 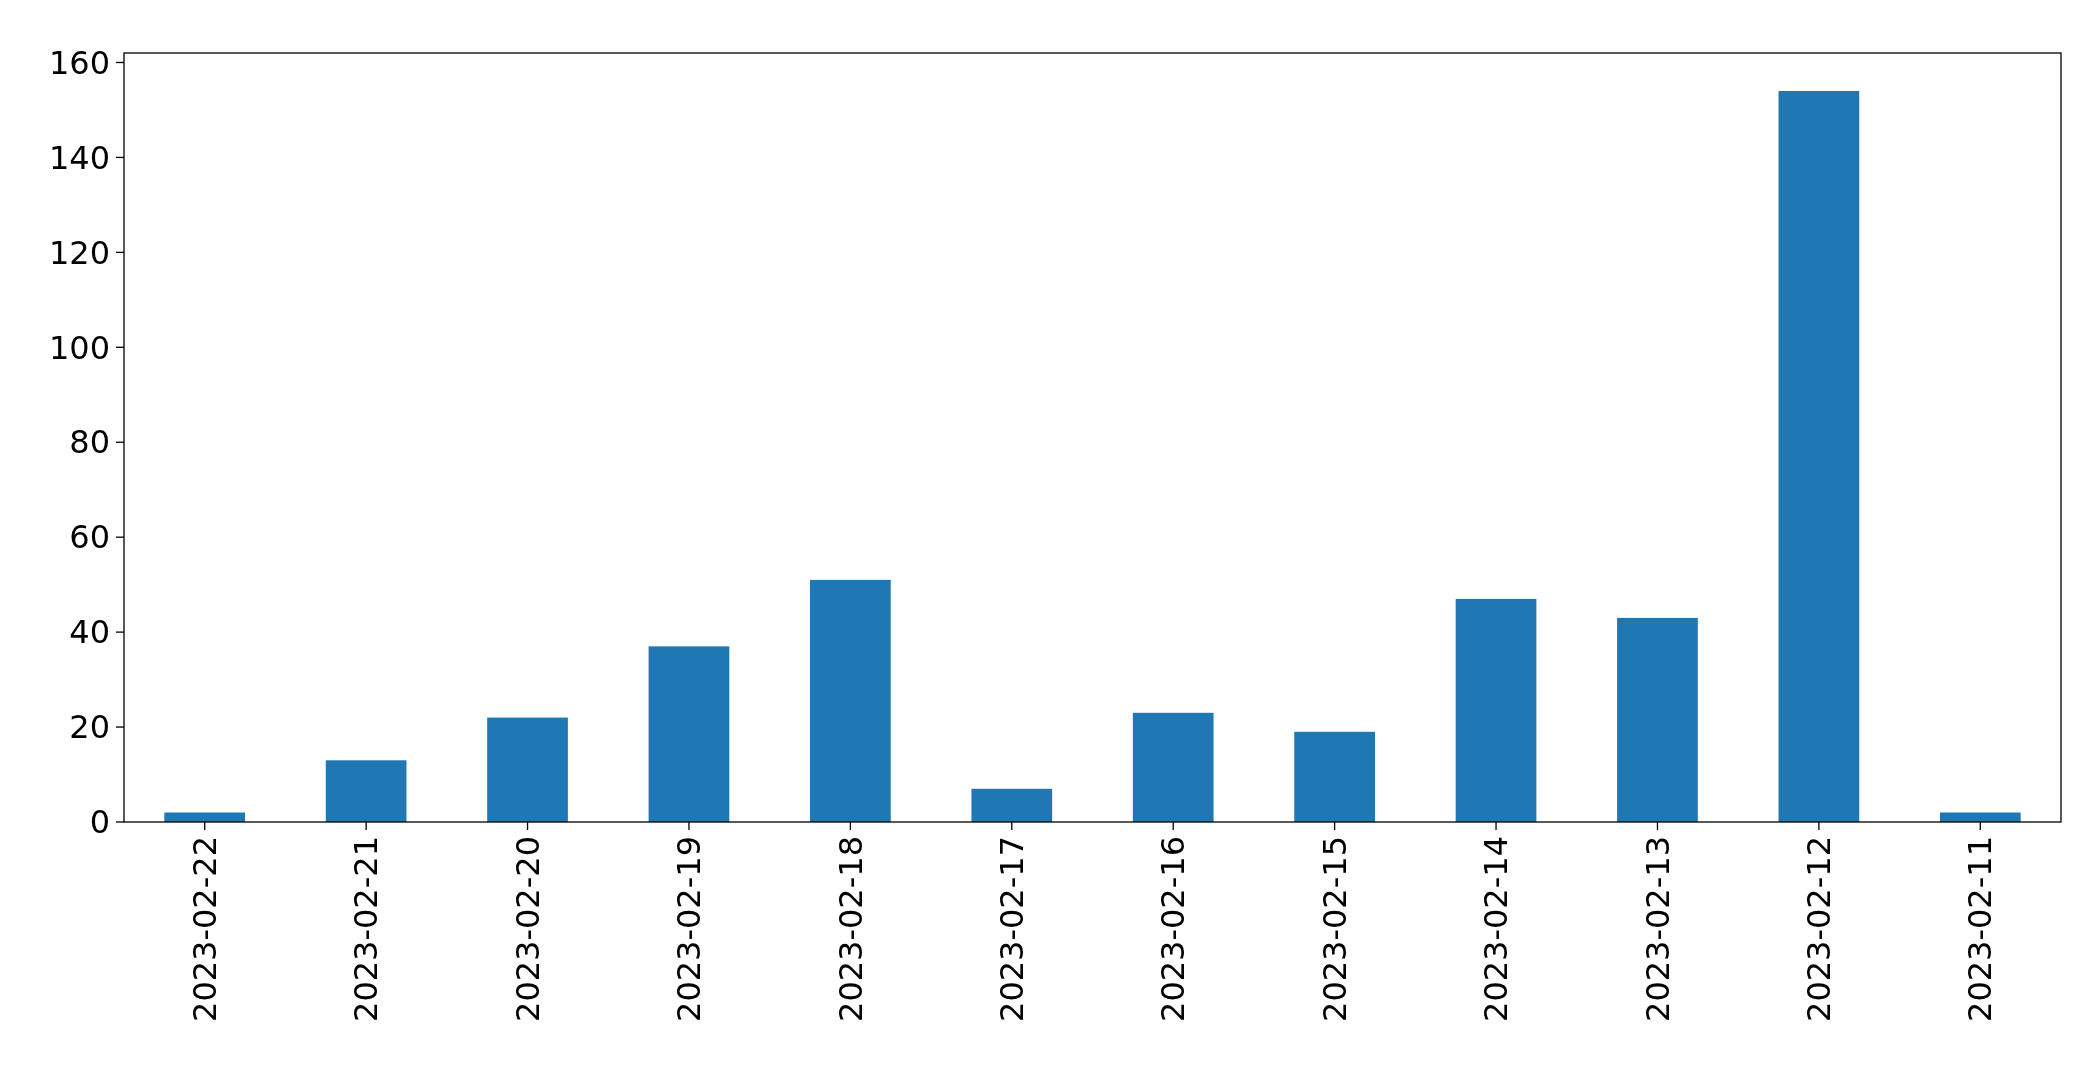 I want to click on x-tick-label: 2023-02-22, so click(x=204, y=929).